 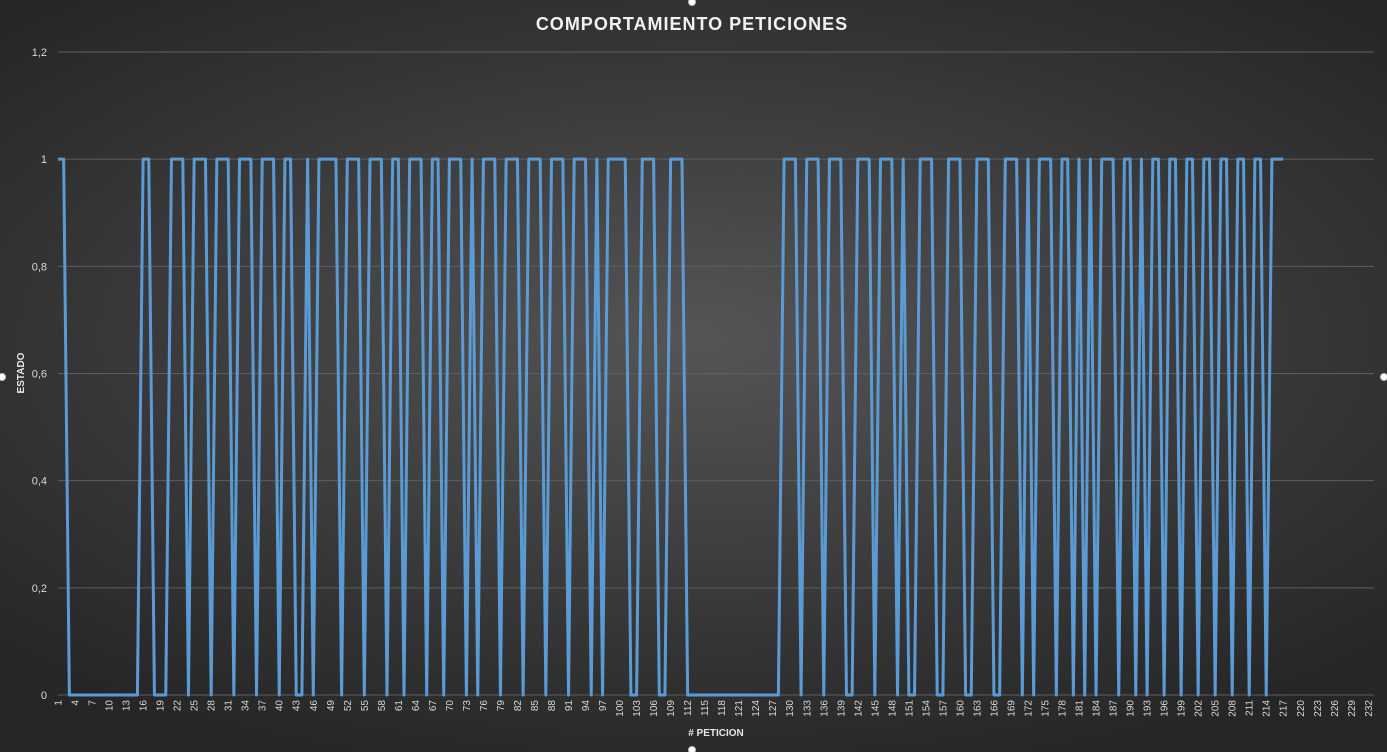 I want to click on x-tick-label: 229, so click(x=1352, y=708).